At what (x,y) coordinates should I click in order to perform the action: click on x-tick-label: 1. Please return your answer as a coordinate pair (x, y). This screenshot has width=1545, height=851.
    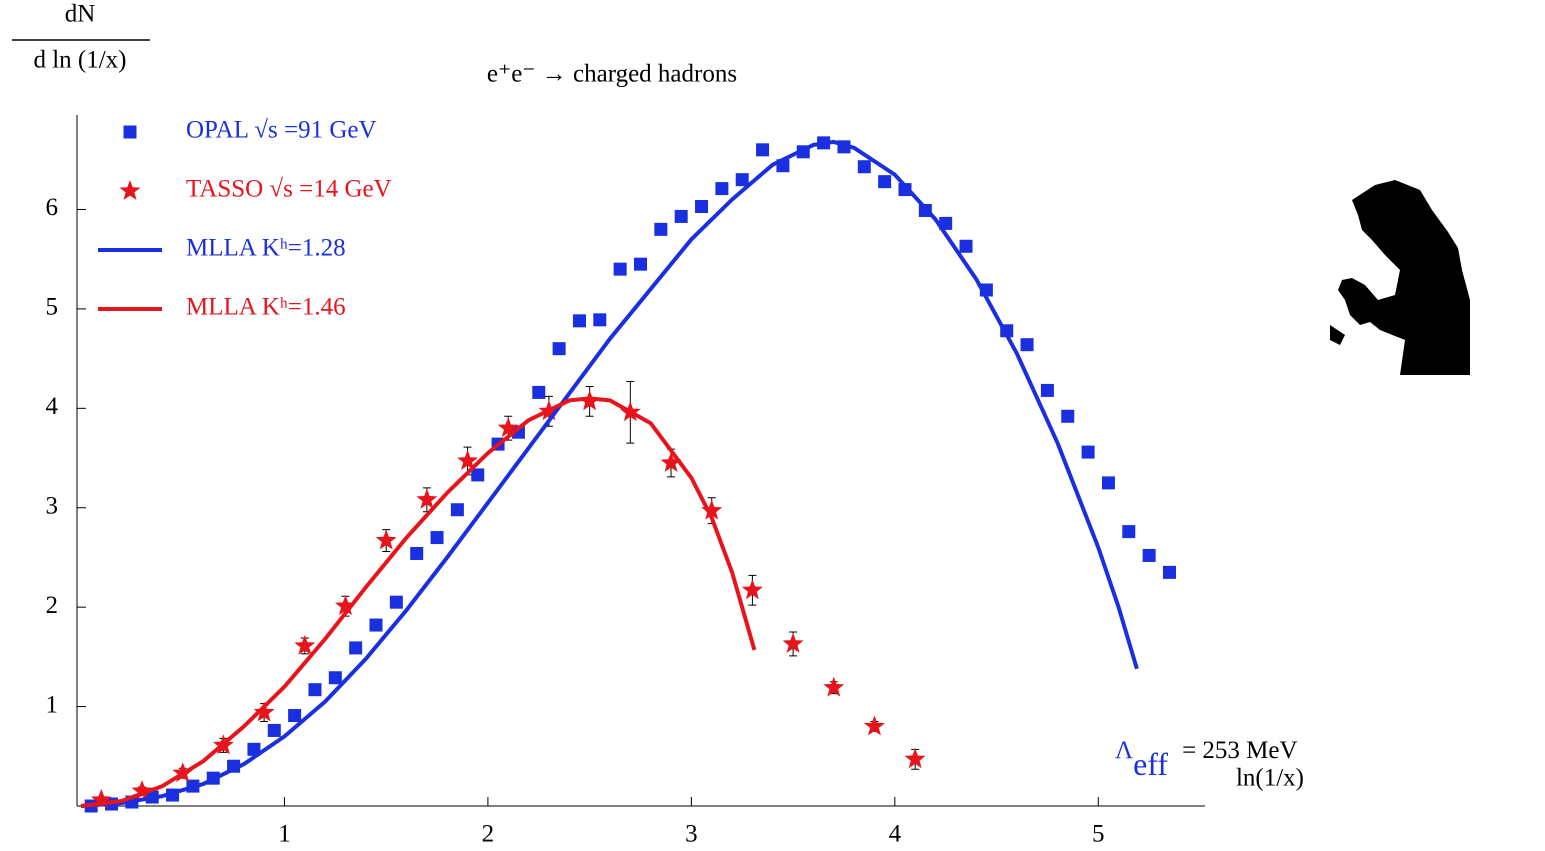
    Looking at the image, I should click on (284, 834).